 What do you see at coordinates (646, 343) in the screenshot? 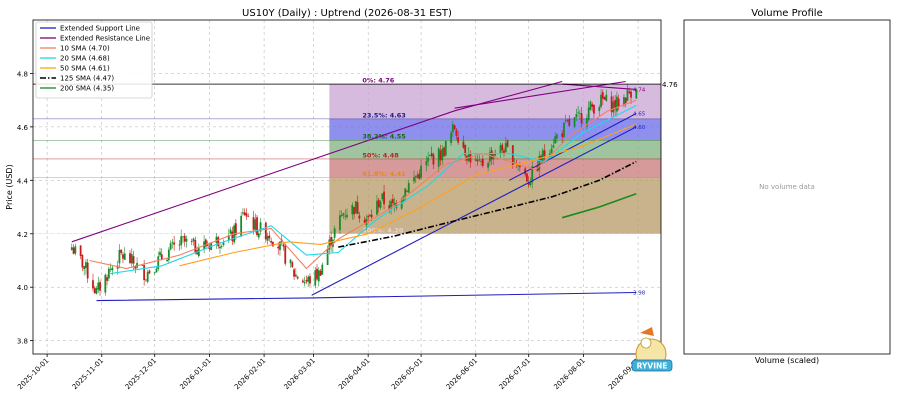
I see `logo-face-icon` at bounding box center [646, 343].